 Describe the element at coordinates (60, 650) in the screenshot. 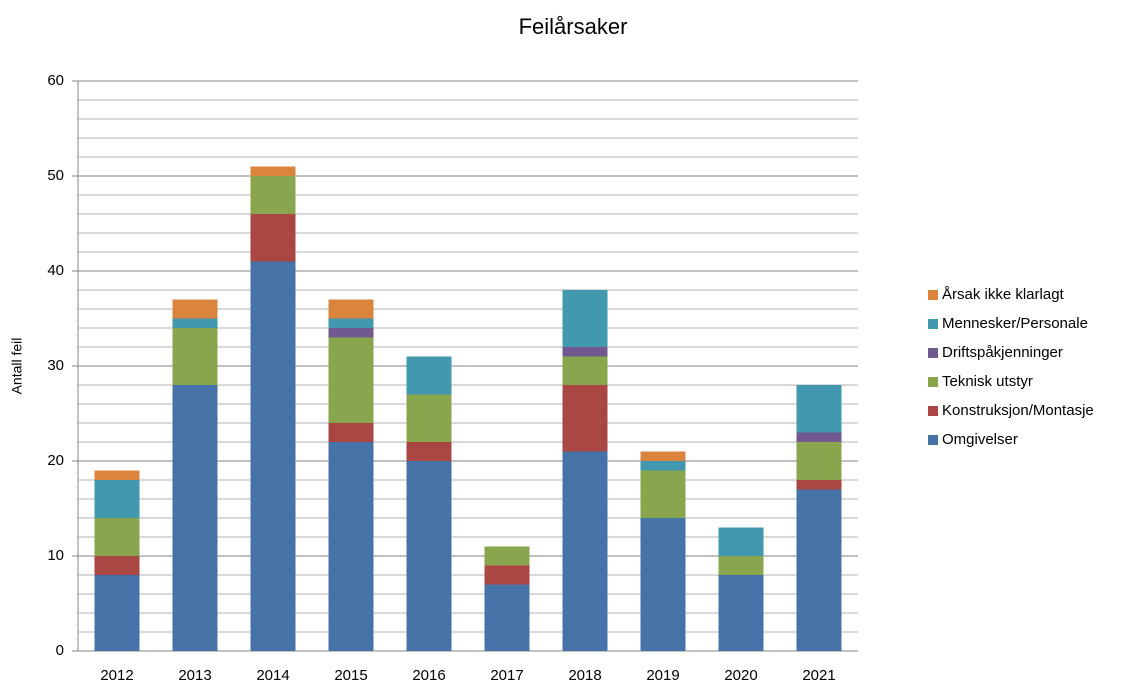

I see `y-tick-label: 0` at that location.